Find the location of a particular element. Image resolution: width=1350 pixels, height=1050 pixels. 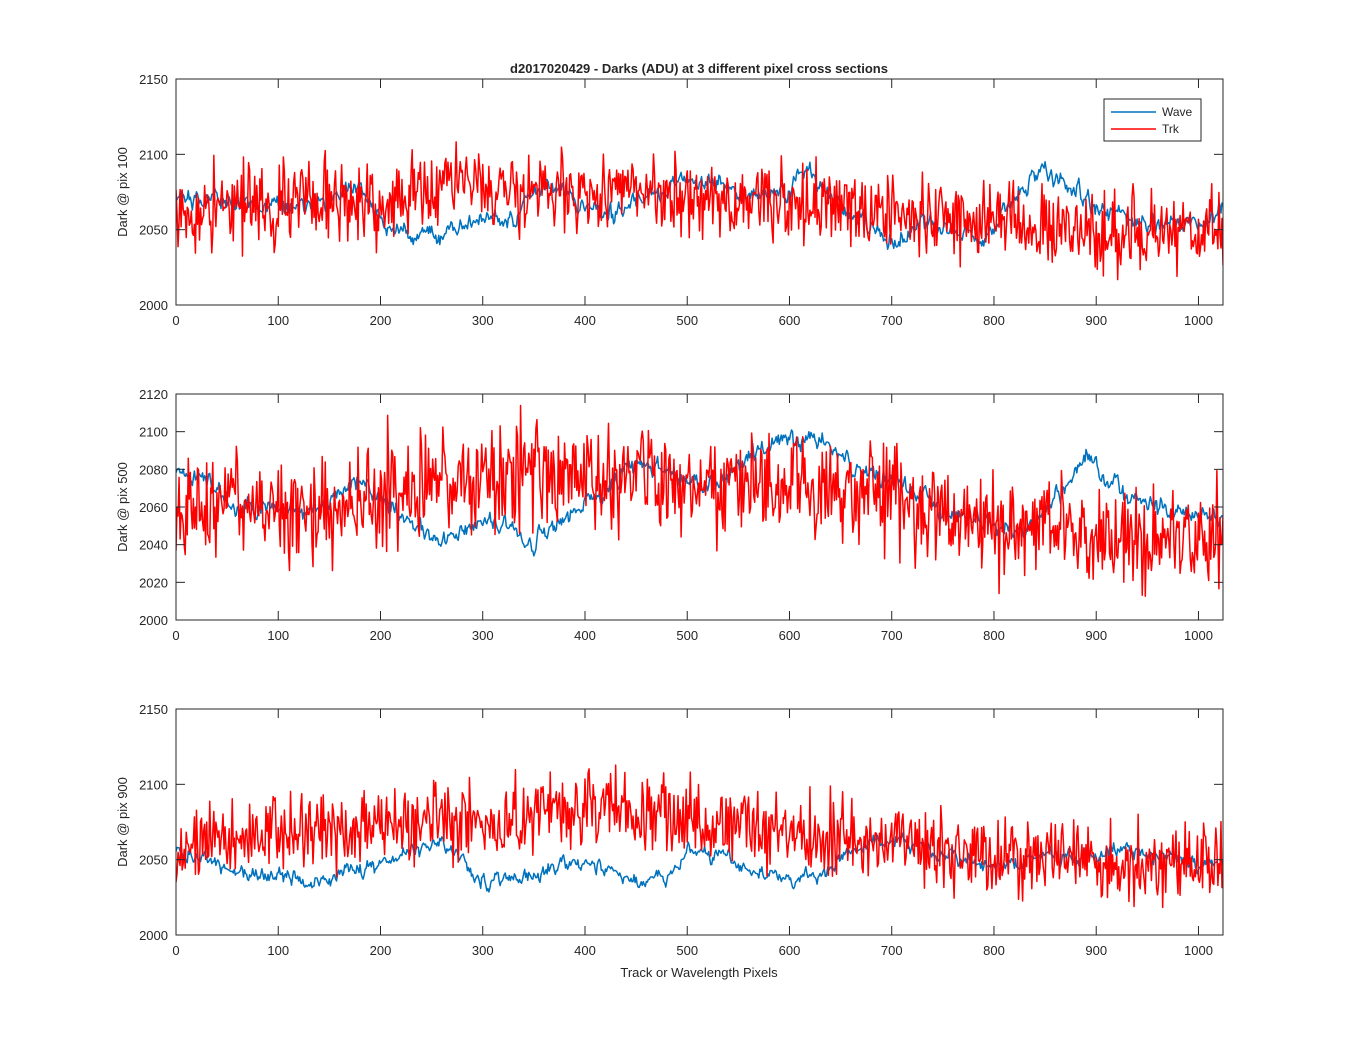

y-axis-label: Dark @ pix 900 is located at coordinates (122, 822).